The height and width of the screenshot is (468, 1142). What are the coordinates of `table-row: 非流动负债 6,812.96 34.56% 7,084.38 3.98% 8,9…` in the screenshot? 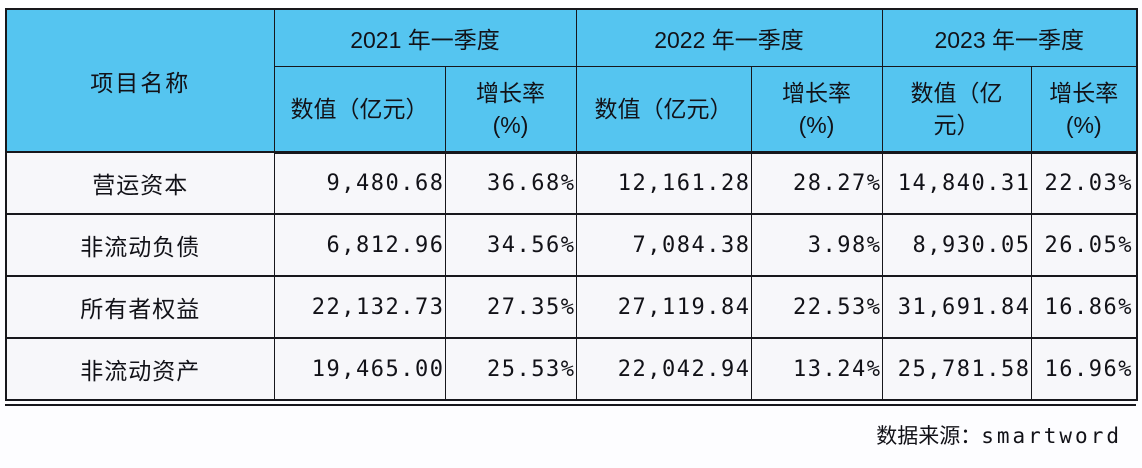 It's located at (571, 245).